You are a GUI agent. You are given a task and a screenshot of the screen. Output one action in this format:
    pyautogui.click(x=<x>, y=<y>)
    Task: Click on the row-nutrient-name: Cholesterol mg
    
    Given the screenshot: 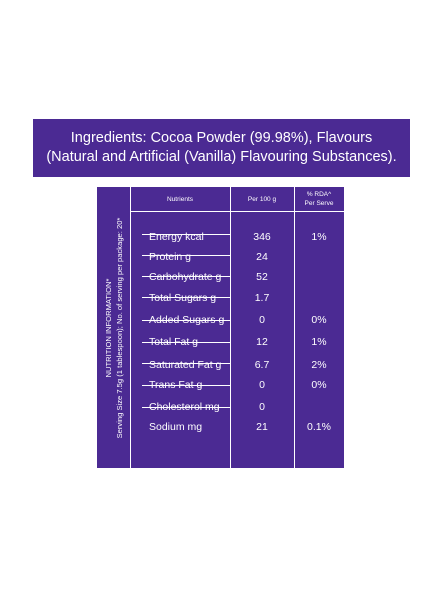 What is the action you would take?
    pyautogui.click(x=184, y=407)
    